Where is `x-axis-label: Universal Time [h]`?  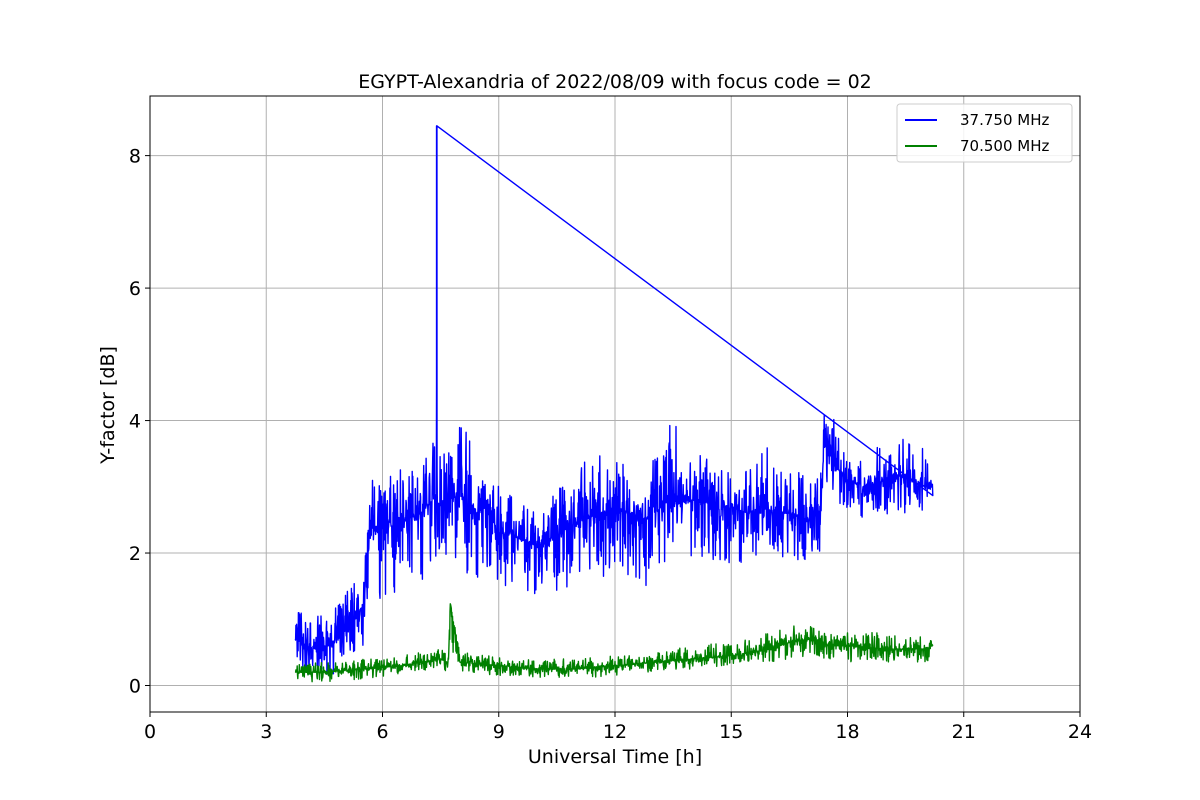
x-axis-label: Universal Time [h] is located at coordinates (615, 757).